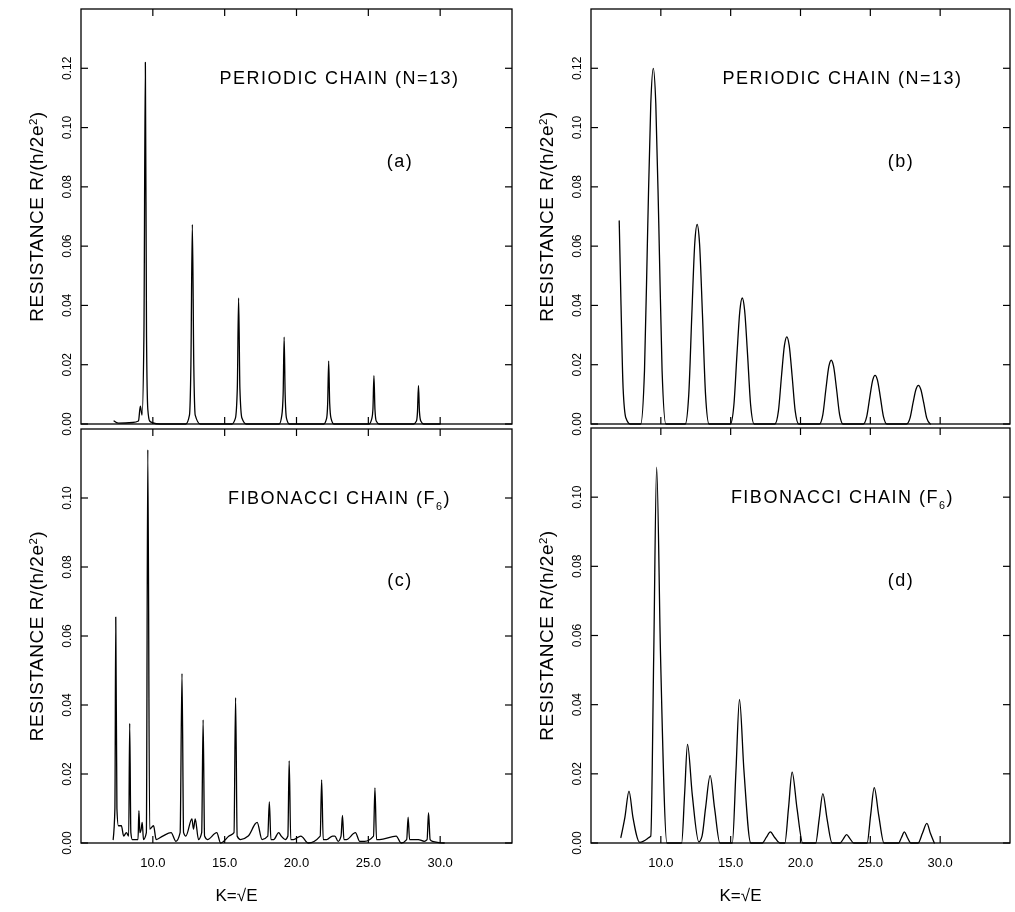 The image size is (1015, 912). I want to click on annotation: (b), so click(901, 160).